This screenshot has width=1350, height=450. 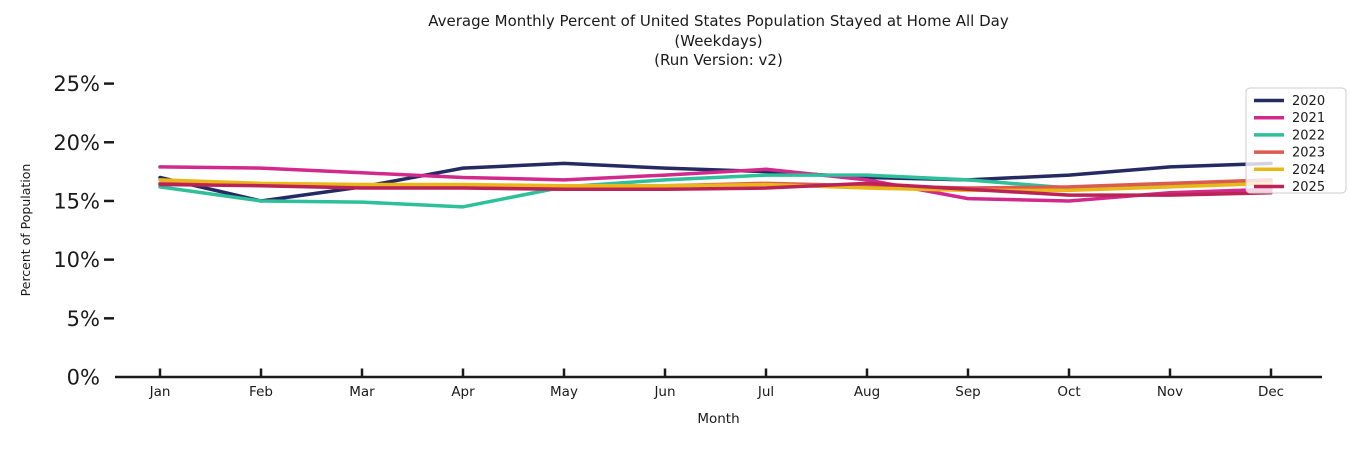 What do you see at coordinates (1271, 392) in the screenshot?
I see `x-tick-label: Dec` at bounding box center [1271, 392].